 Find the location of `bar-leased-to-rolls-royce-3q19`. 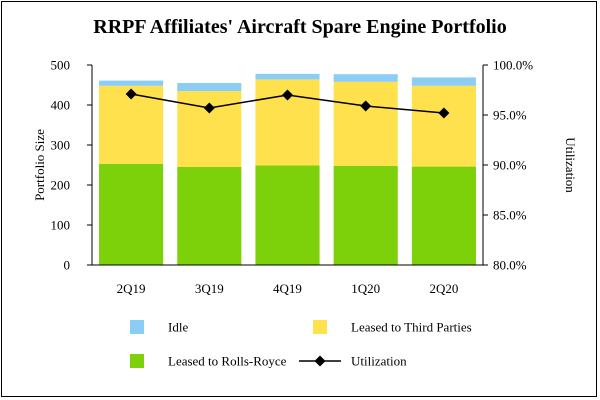

bar-leased-to-rolls-royce-3q19 is located at coordinates (209, 216).